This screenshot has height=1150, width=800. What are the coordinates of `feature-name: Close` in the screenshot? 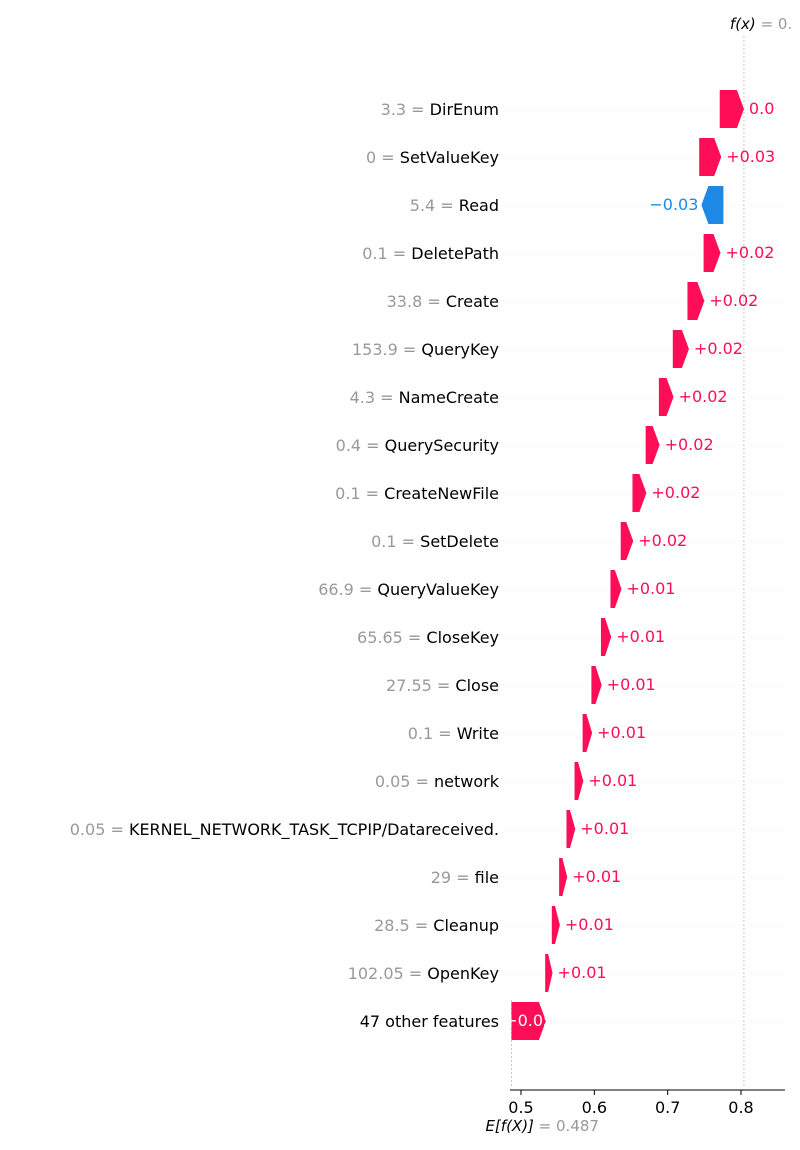 It's located at (477, 685).